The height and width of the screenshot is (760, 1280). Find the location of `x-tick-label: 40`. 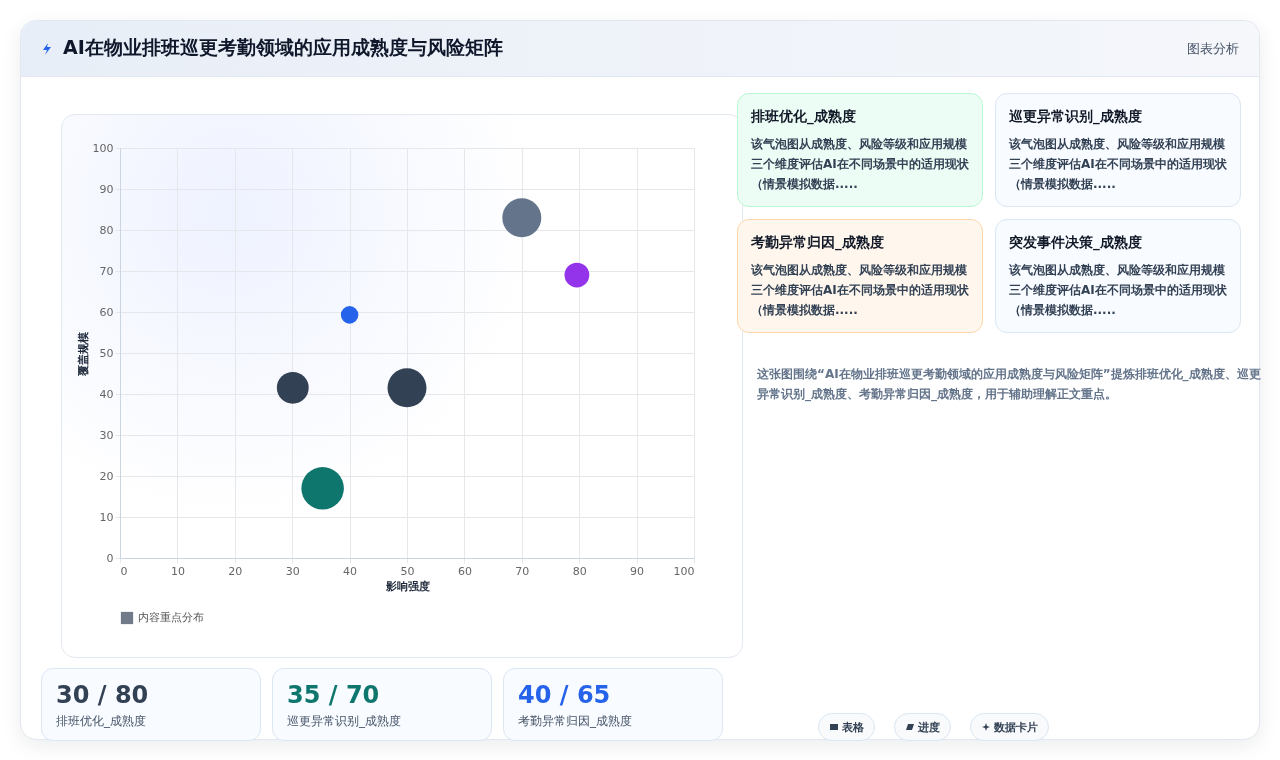

x-tick-label: 40 is located at coordinates (350, 571).